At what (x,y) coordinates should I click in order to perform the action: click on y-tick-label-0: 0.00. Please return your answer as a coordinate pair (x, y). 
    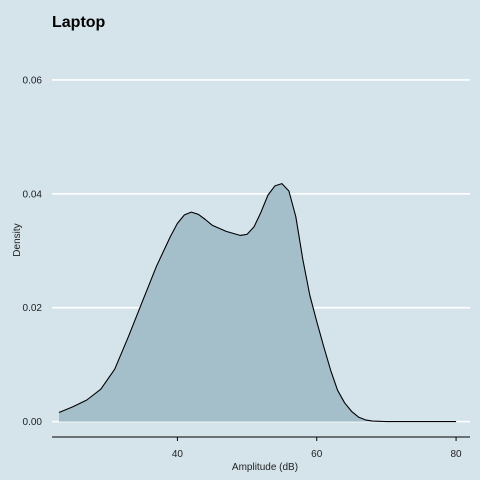
    Looking at the image, I should click on (33, 422).